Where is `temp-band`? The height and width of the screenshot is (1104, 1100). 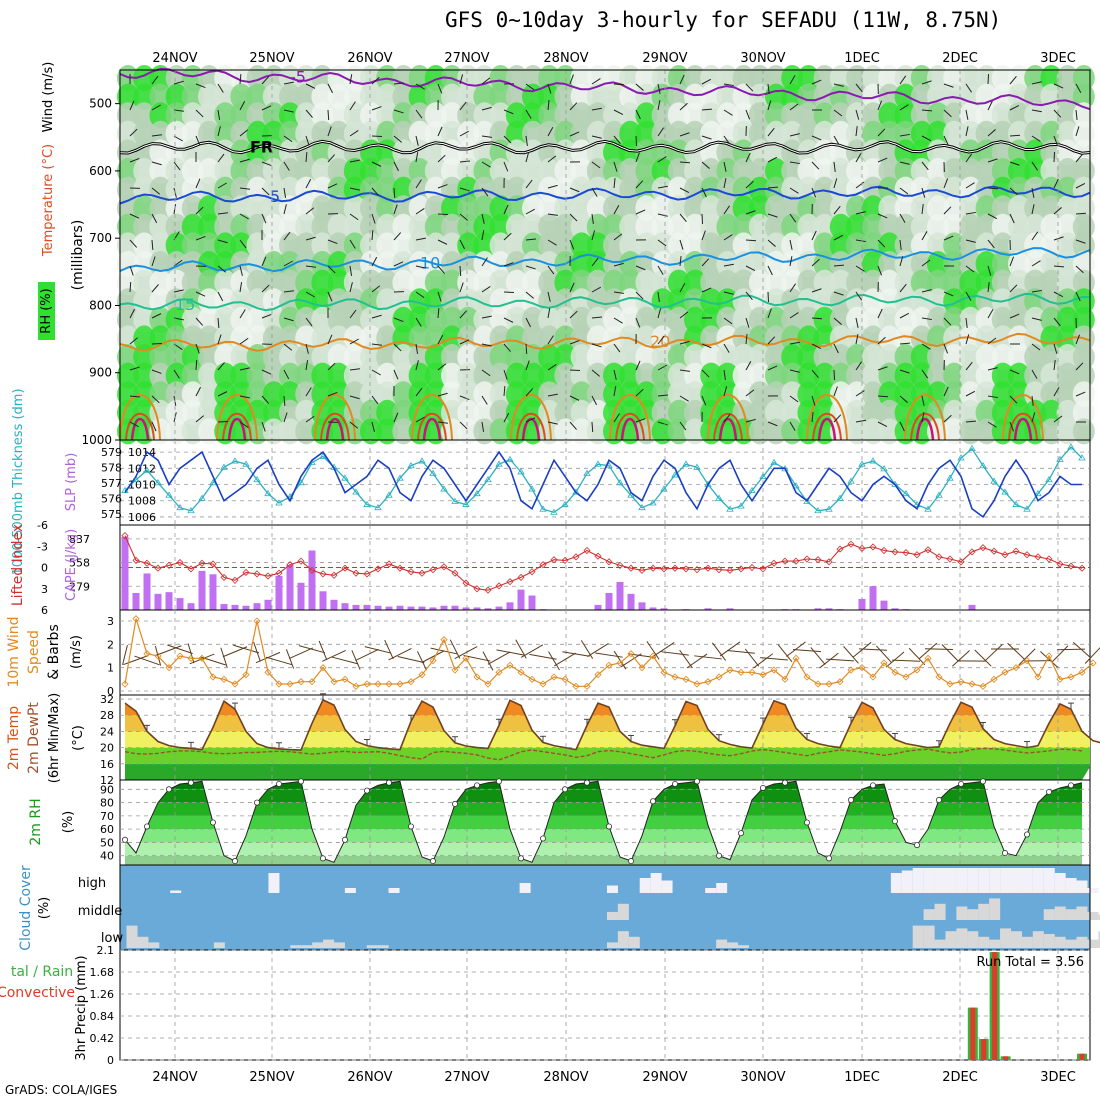
temp-band is located at coordinates (605, 756).